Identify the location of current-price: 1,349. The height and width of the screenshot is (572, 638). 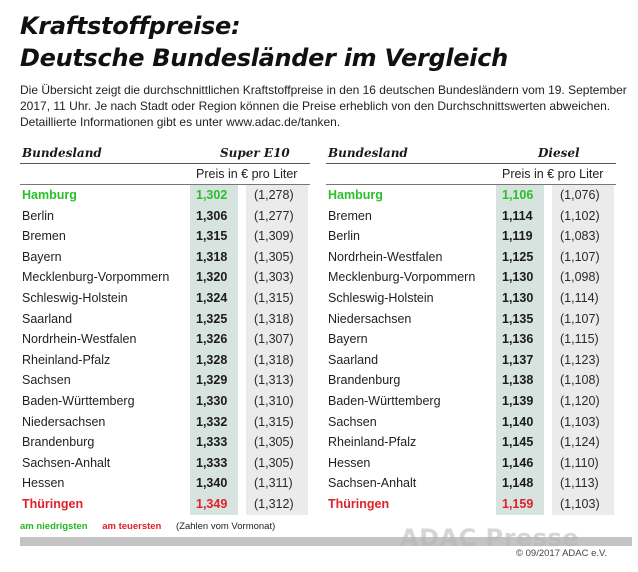
(212, 503).